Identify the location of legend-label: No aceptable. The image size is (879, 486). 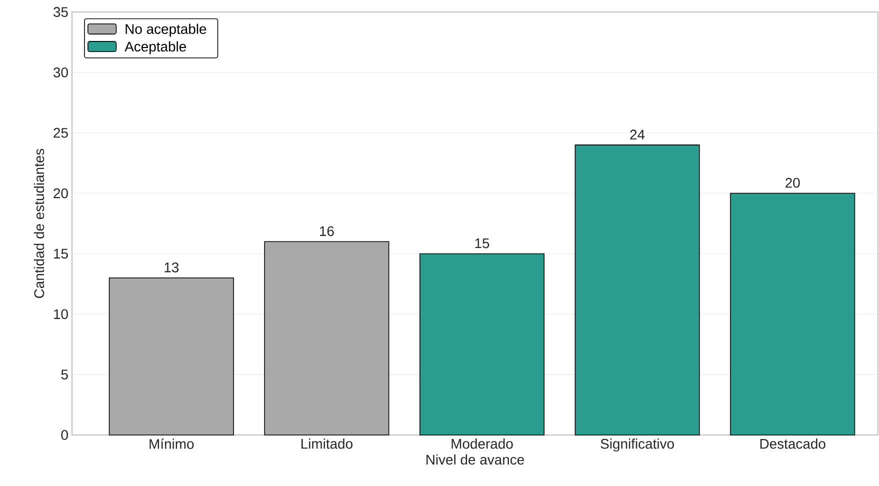
(166, 30).